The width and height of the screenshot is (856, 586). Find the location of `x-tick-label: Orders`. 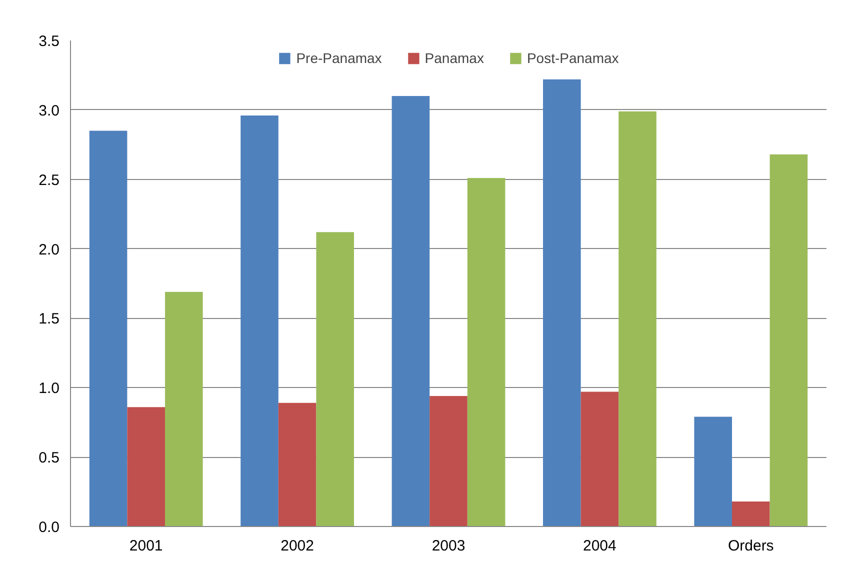

x-tick-label: Orders is located at coordinates (751, 546).